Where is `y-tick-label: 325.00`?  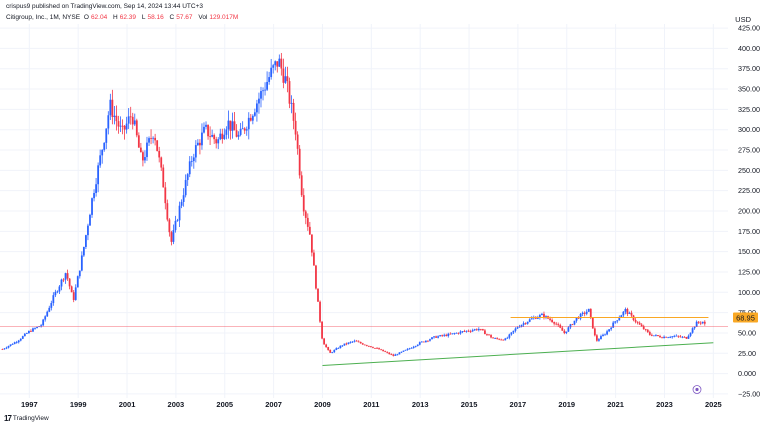 y-tick-label: 325.00 is located at coordinates (749, 109).